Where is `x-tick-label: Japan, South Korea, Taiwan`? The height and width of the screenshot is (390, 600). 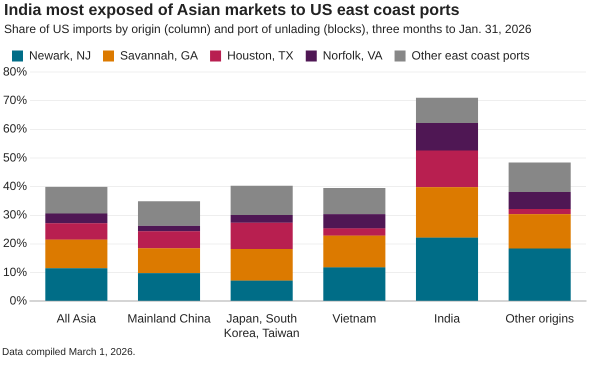 x-tick-label: Japan, South Korea, Taiwan is located at coordinates (262, 326).